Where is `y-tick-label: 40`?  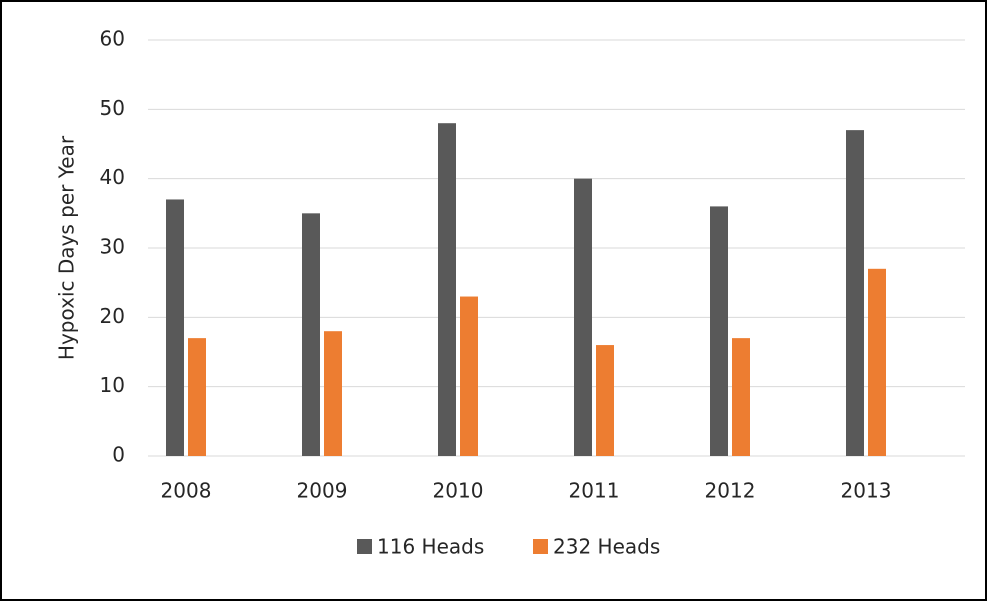
y-tick-label: 40 is located at coordinates (112, 177).